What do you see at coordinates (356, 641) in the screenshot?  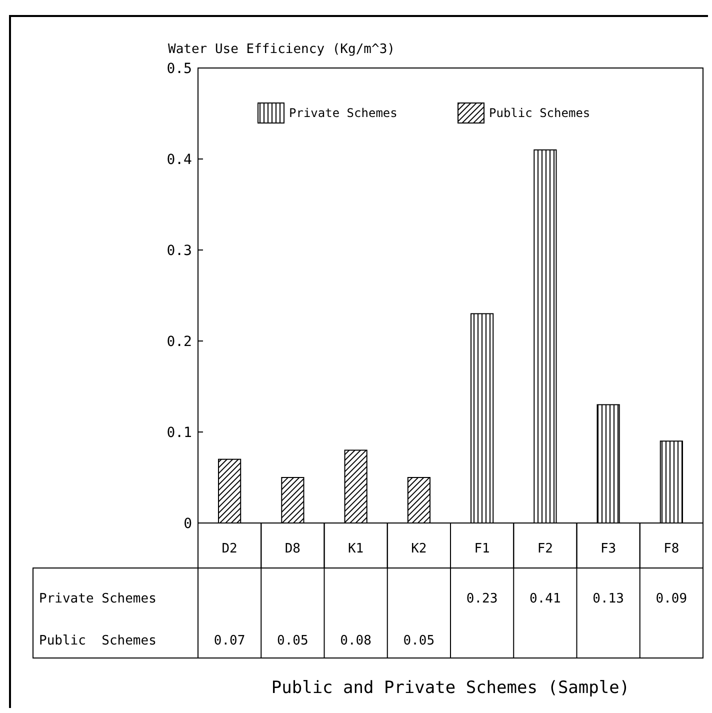 I see `data-label: 0.08` at bounding box center [356, 641].